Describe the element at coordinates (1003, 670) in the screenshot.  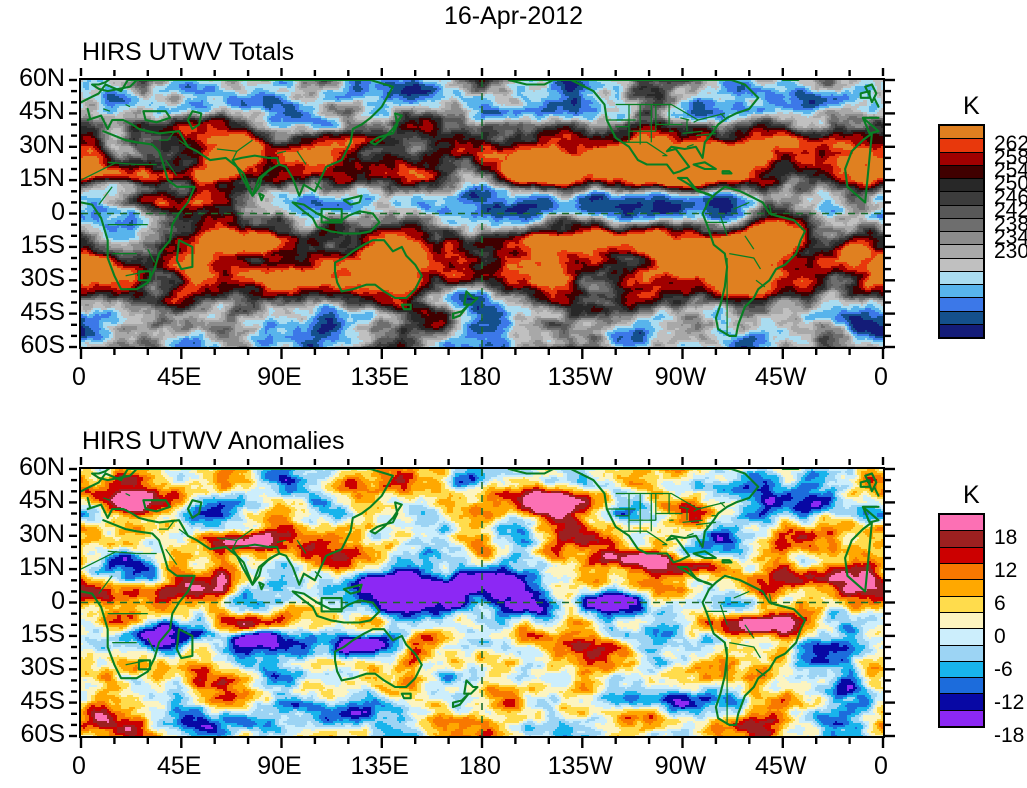
I see `colorbar-tick-label: -6` at that location.